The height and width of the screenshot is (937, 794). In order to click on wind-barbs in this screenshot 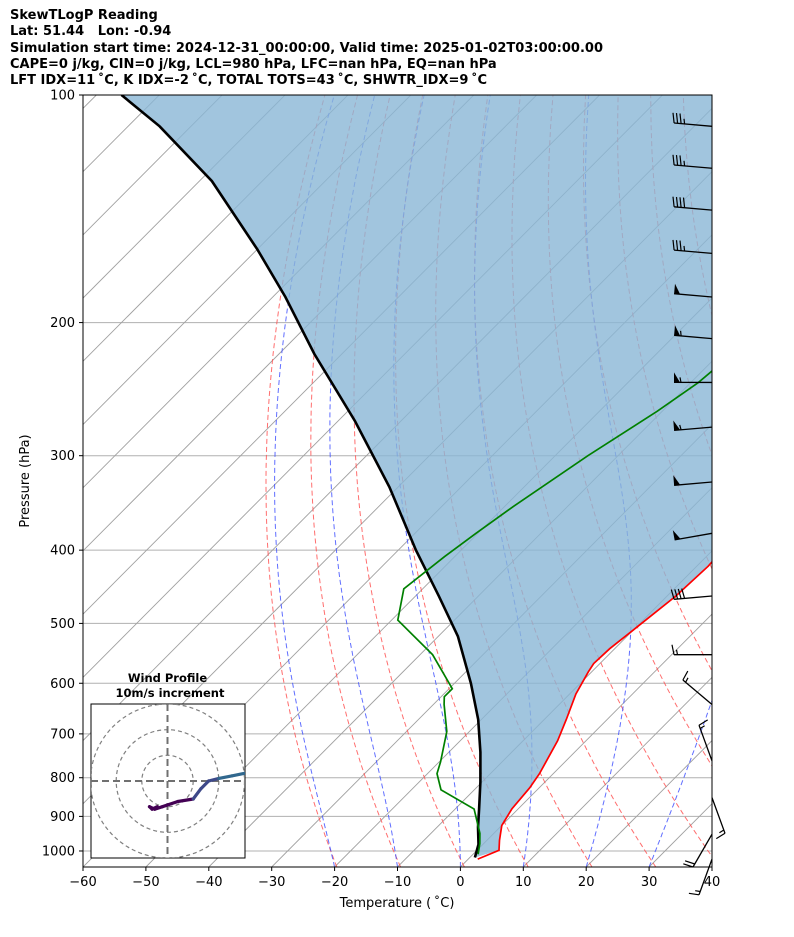, I will do `click(698, 504)`.